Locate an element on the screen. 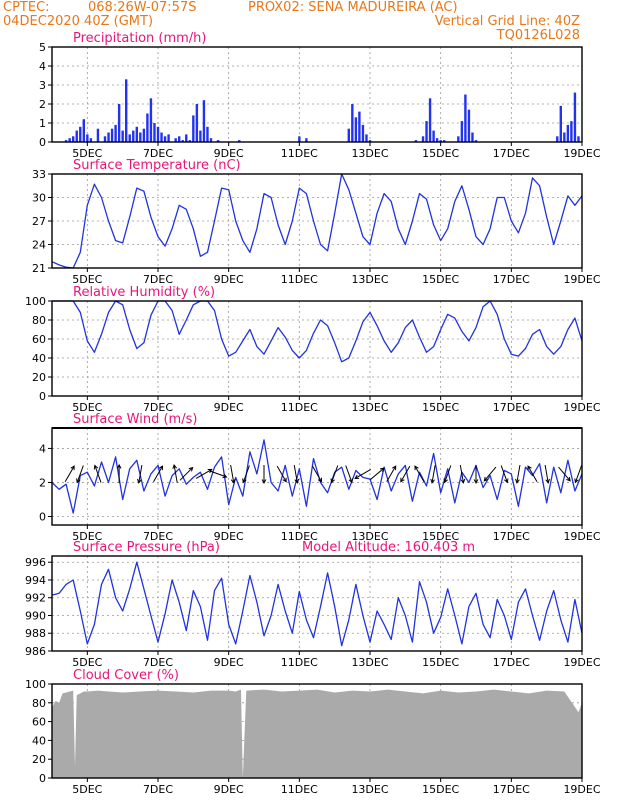 This screenshot has height=800, width=618. series-line-temp is located at coordinates (317, 221).